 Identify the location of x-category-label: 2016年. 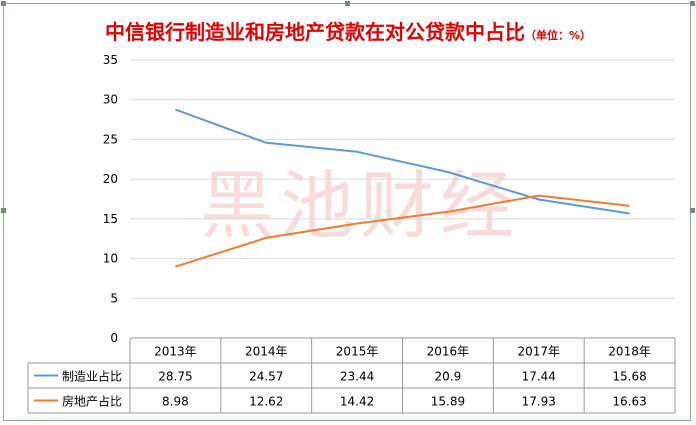
(448, 352).